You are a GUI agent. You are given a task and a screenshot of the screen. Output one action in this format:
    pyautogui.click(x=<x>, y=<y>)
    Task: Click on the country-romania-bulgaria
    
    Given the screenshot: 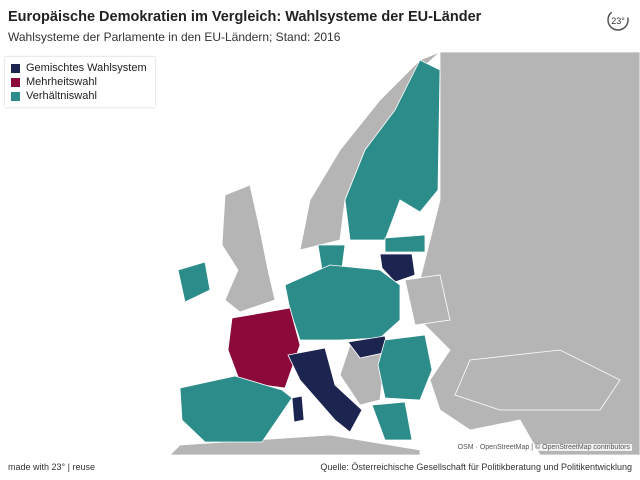 What is the action you would take?
    pyautogui.click(x=405, y=367)
    